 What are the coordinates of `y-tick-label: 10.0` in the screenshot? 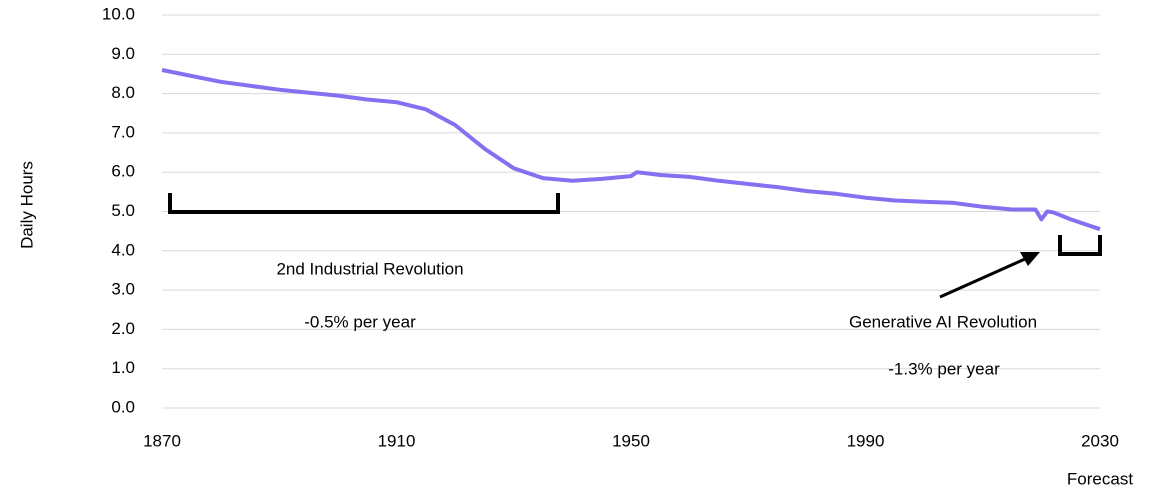 It's located at (118, 13).